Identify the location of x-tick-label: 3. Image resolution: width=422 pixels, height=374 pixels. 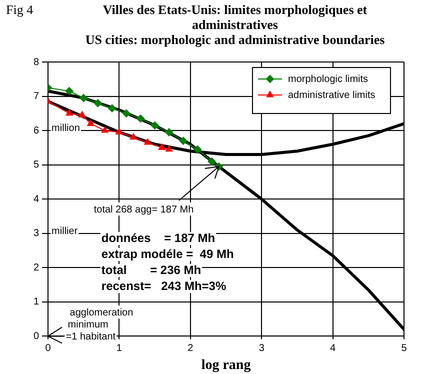
(261, 348).